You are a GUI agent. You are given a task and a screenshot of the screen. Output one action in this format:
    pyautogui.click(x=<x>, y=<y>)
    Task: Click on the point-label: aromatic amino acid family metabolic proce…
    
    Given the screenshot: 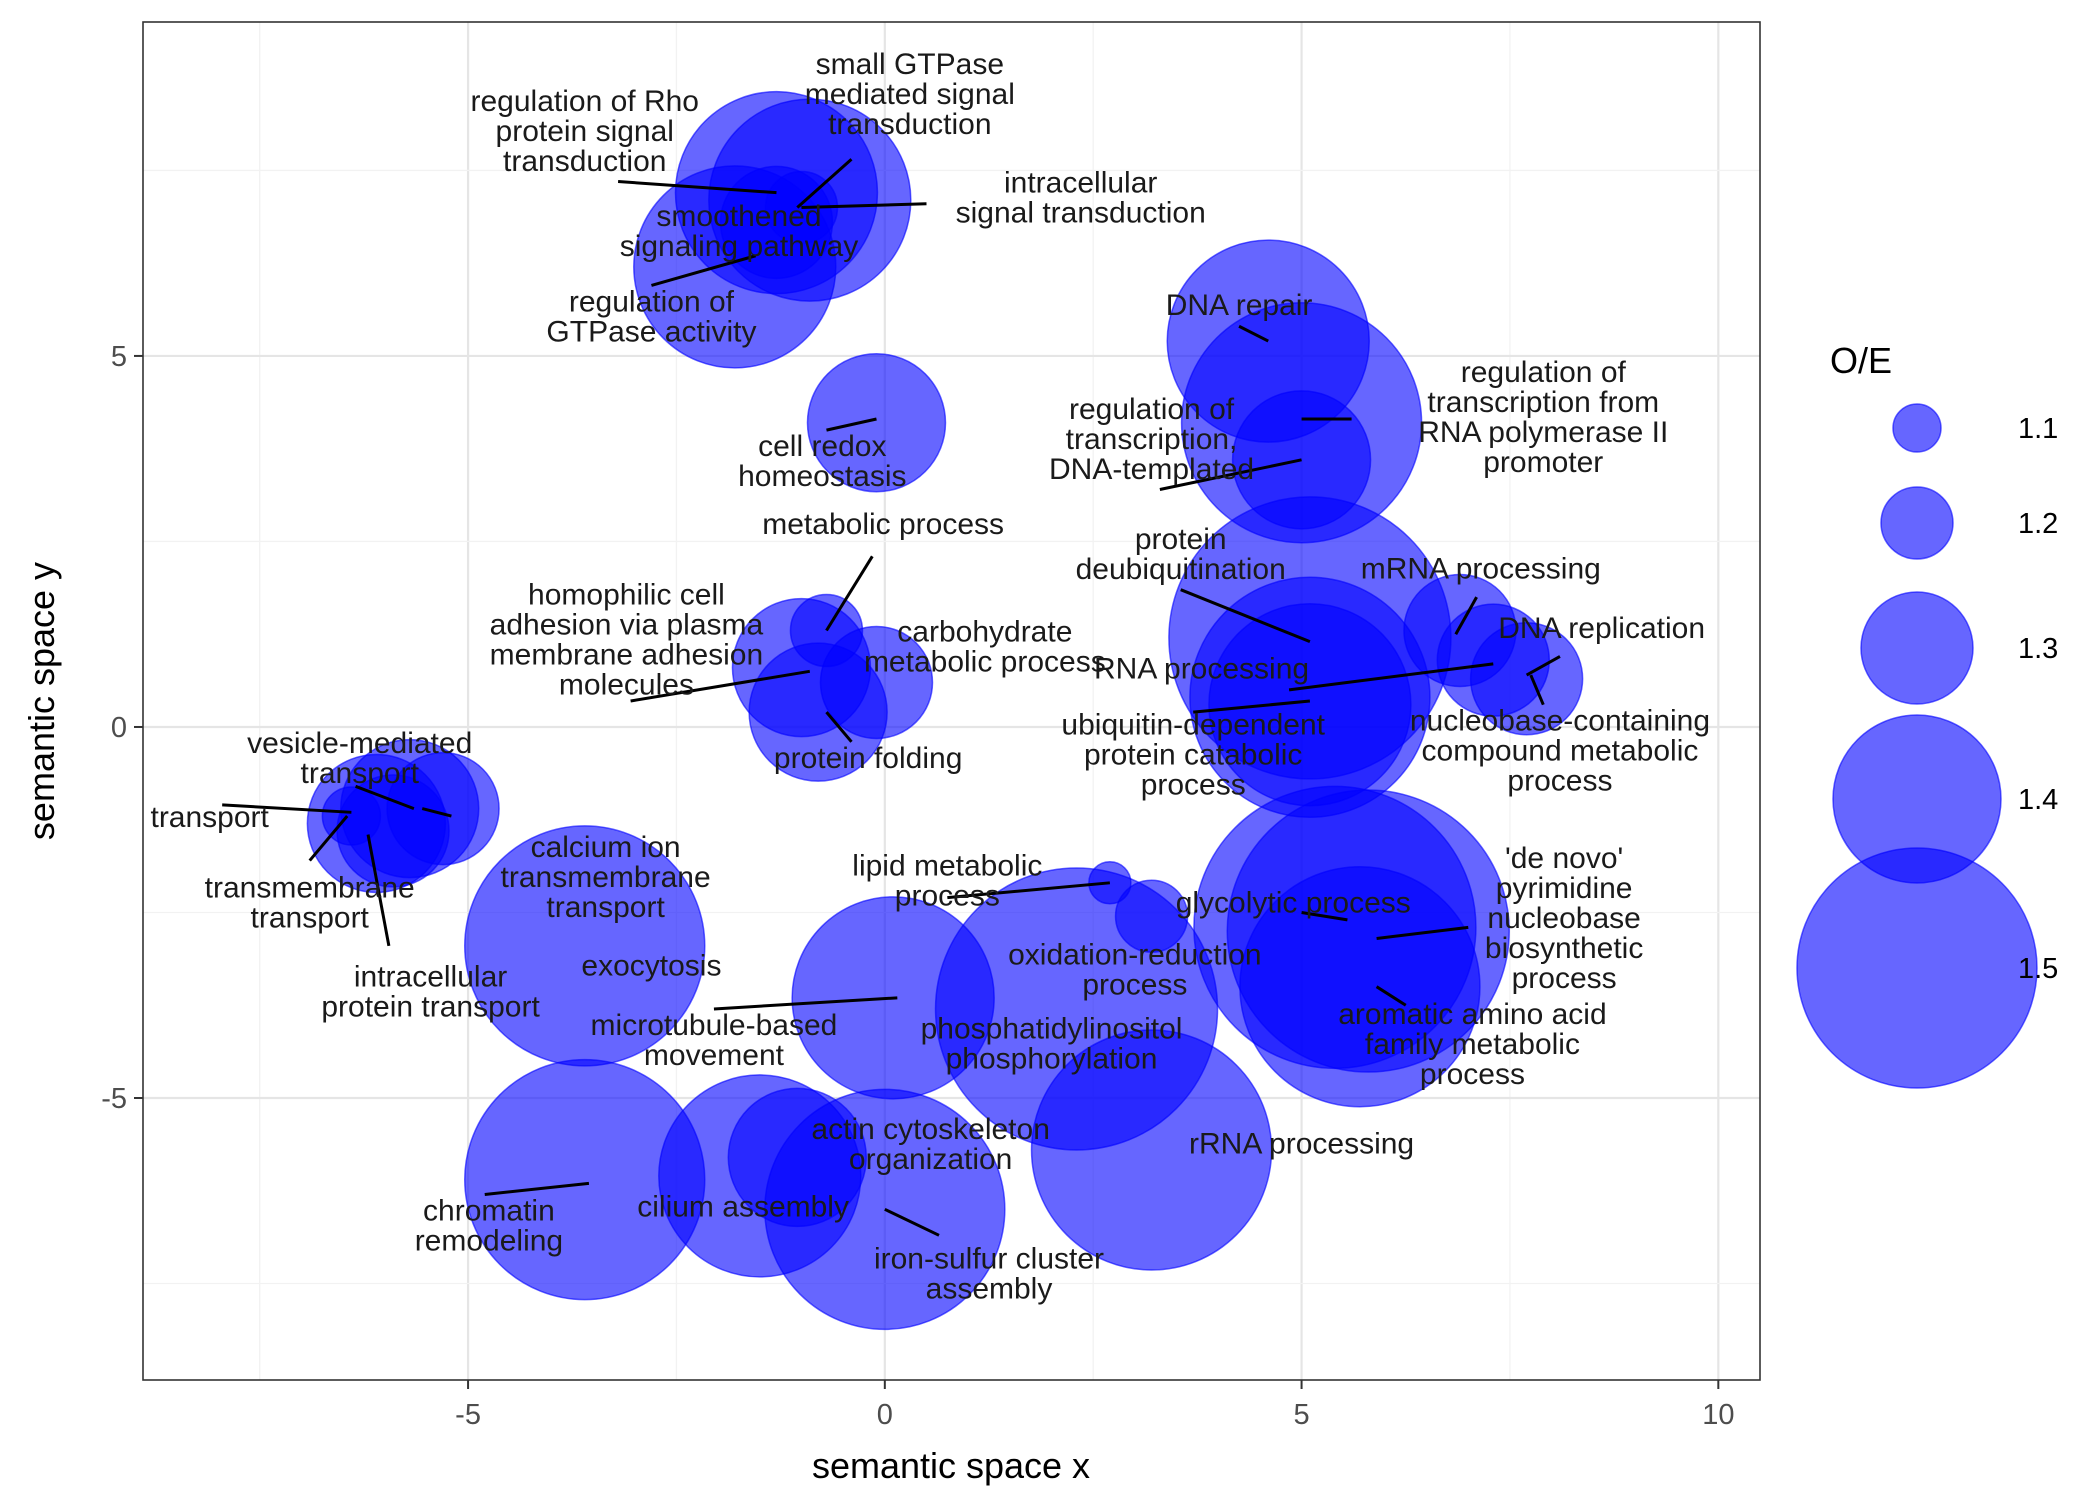 What is the action you would take?
    pyautogui.click(x=1472, y=1044)
    